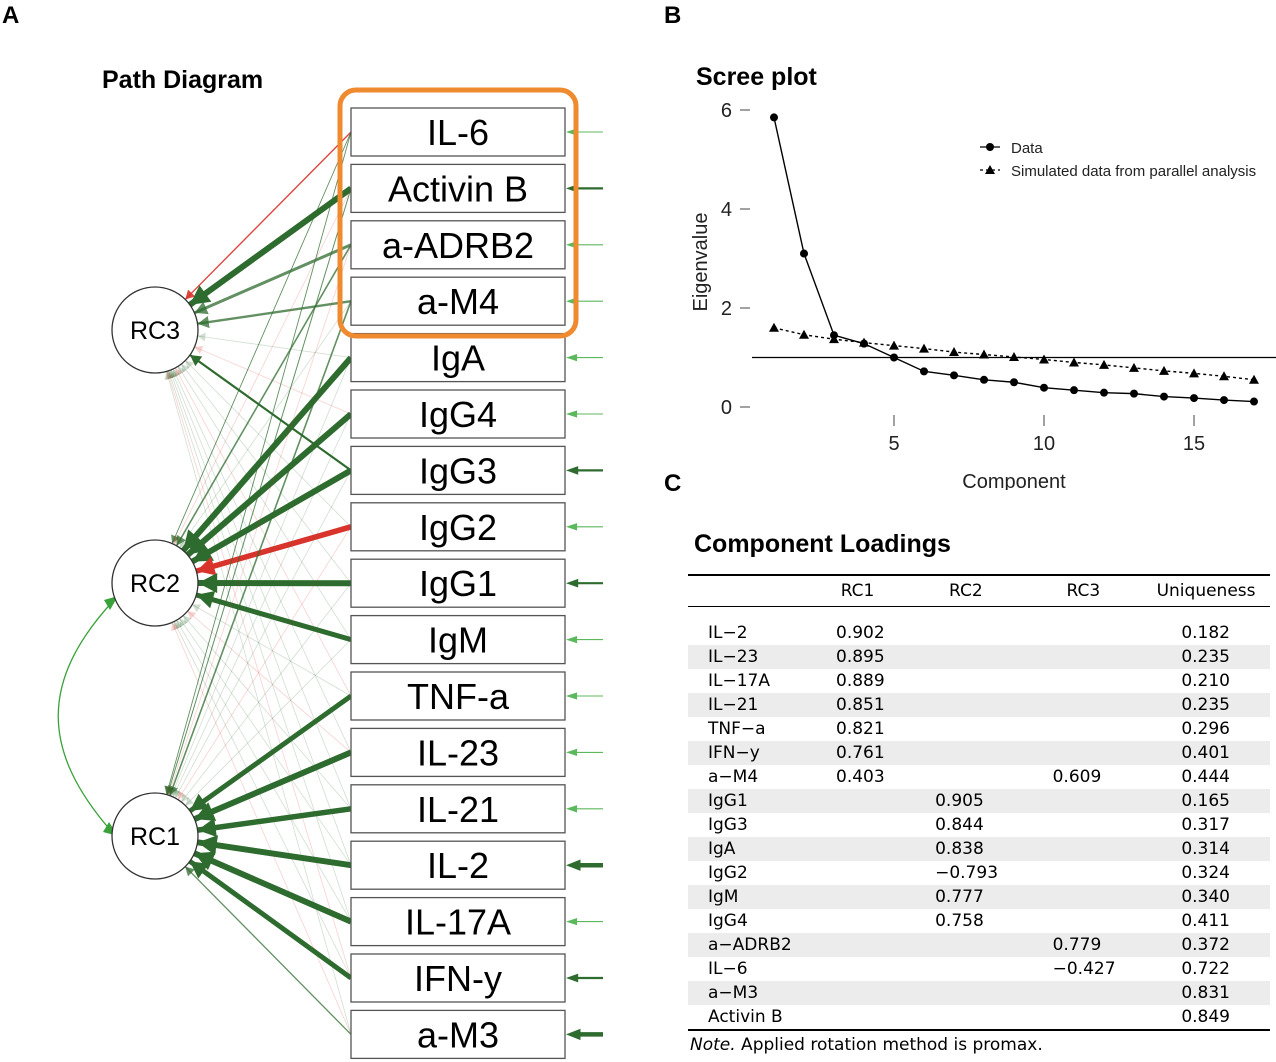 This screenshot has height=1062, width=1276. Describe the element at coordinates (1084, 969) in the screenshot. I see `cell-rc3: −0.427` at that location.